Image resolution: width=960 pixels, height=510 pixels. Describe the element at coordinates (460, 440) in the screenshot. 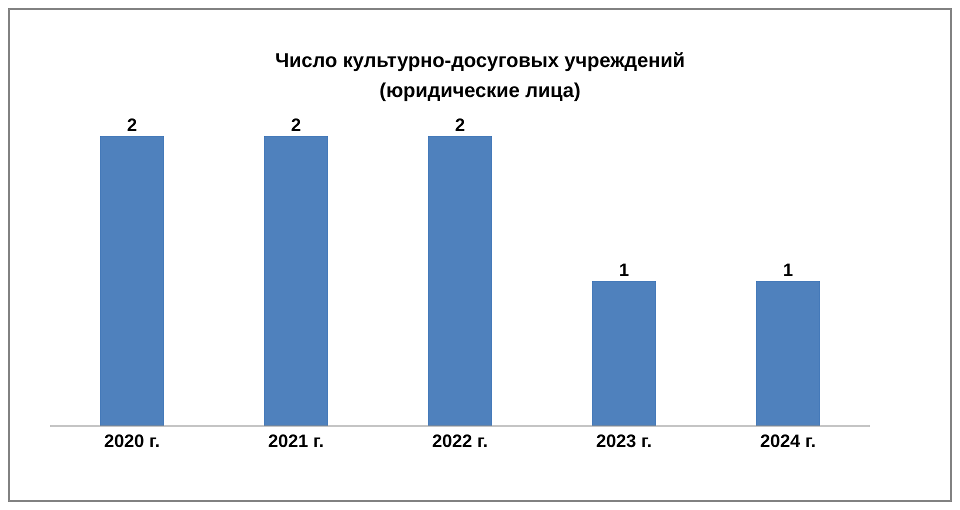

I see `x-tick-label: 2022 г.` at that location.